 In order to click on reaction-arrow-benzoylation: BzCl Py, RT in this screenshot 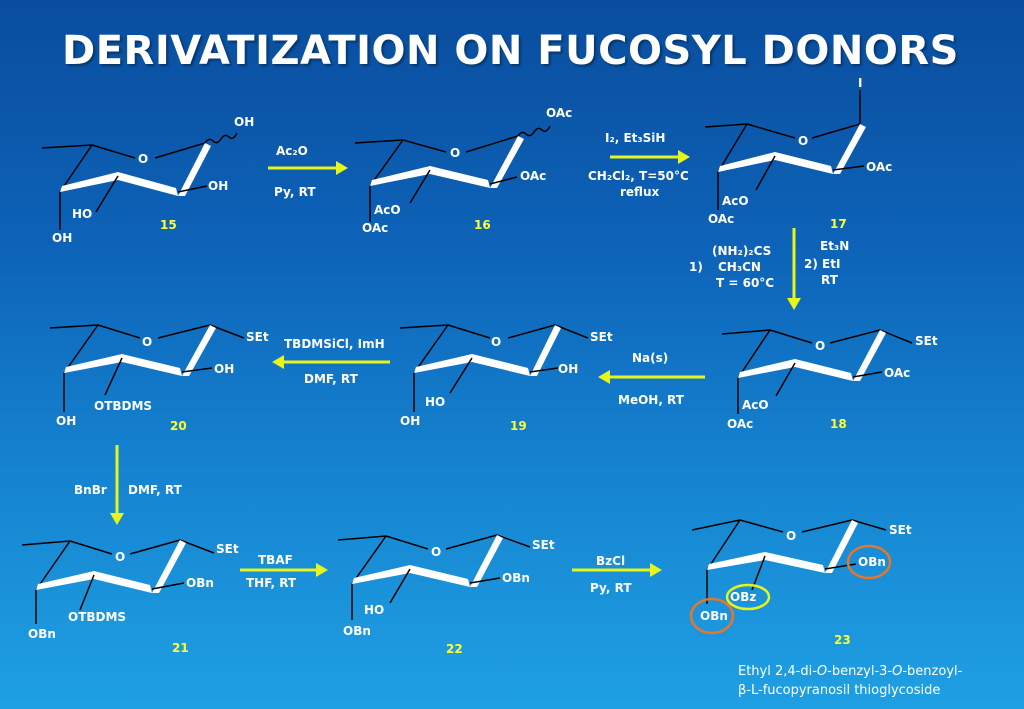, I will do `click(617, 574)`.